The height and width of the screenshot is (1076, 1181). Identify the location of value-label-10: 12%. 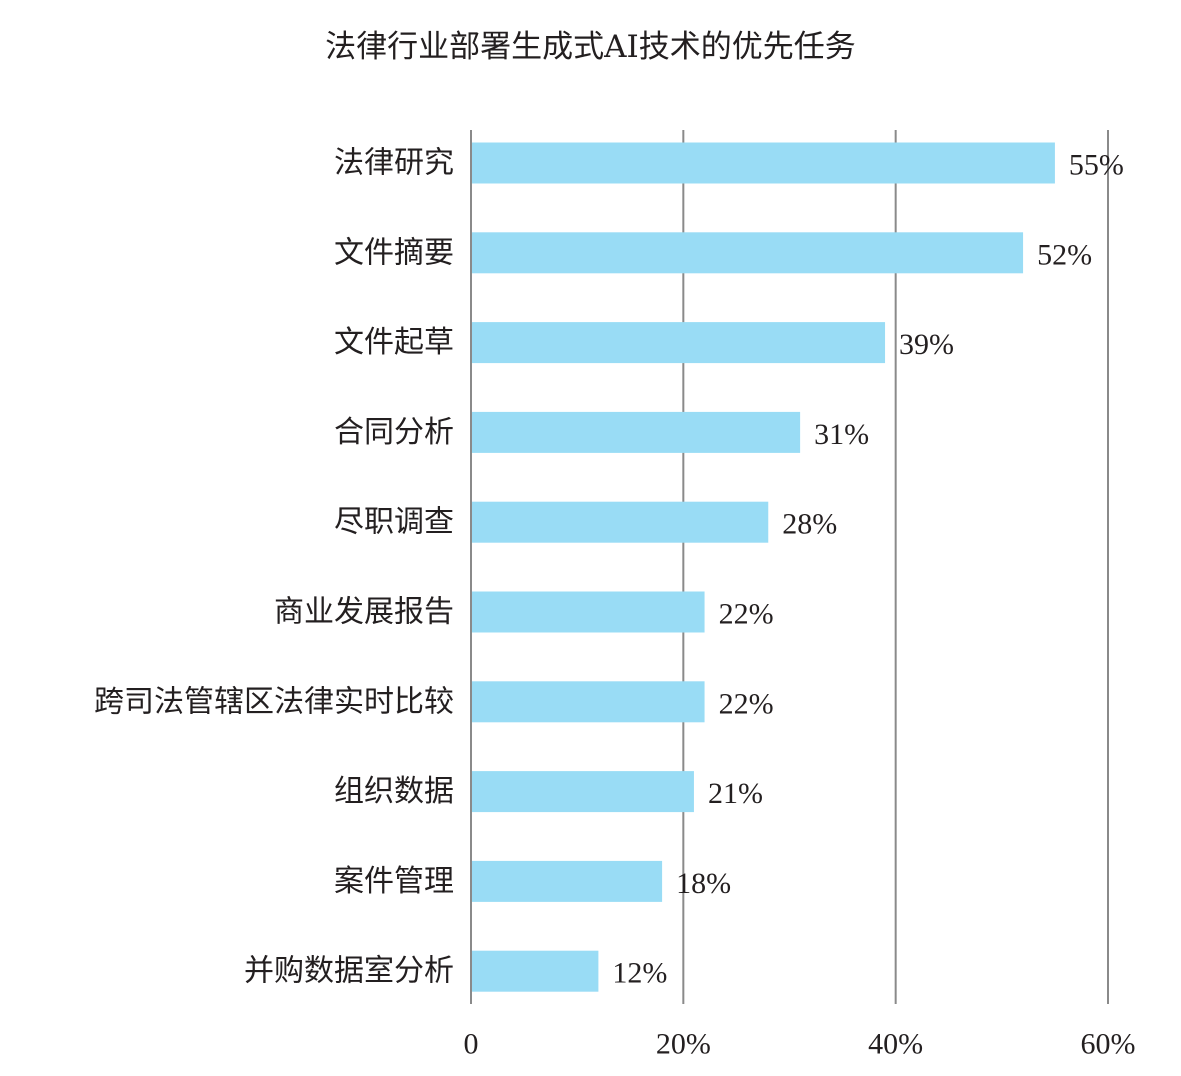
(639, 973).